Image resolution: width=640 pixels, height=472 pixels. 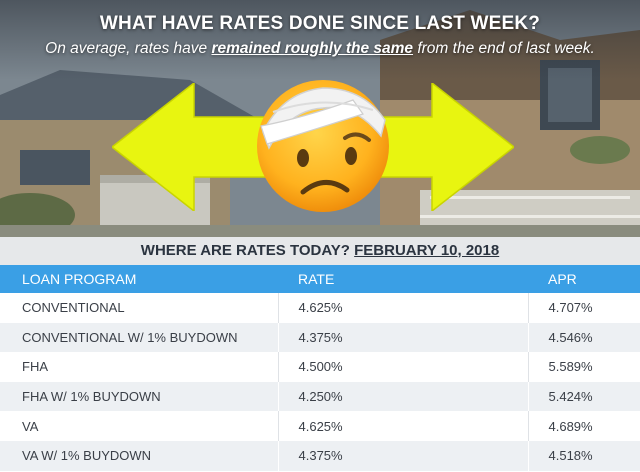 I want to click on apr-cell: 4.707%, so click(x=584, y=308).